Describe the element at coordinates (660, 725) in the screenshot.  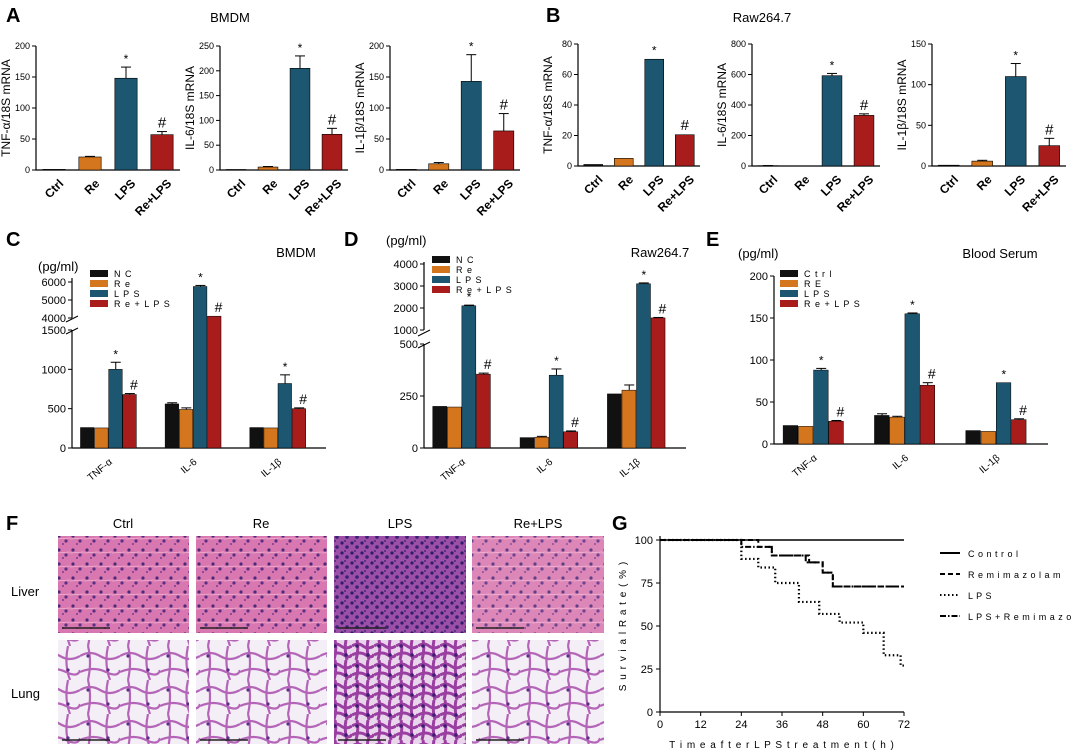
I see `x-tick-label: 0` at that location.